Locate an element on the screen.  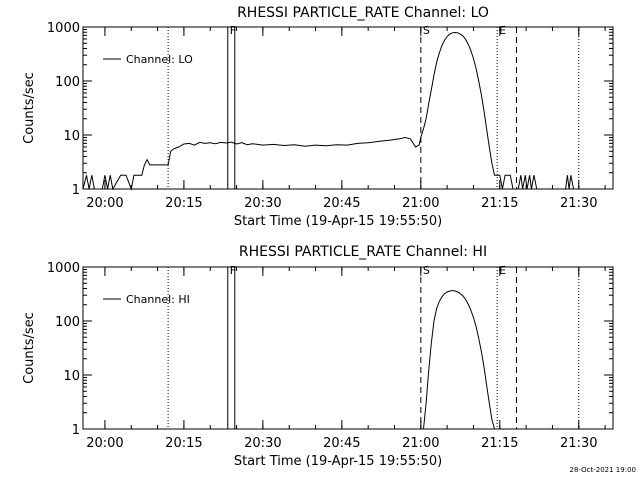
chart-title: RHESSI PARTICLE_RATE Channel: HI is located at coordinates (363, 252).